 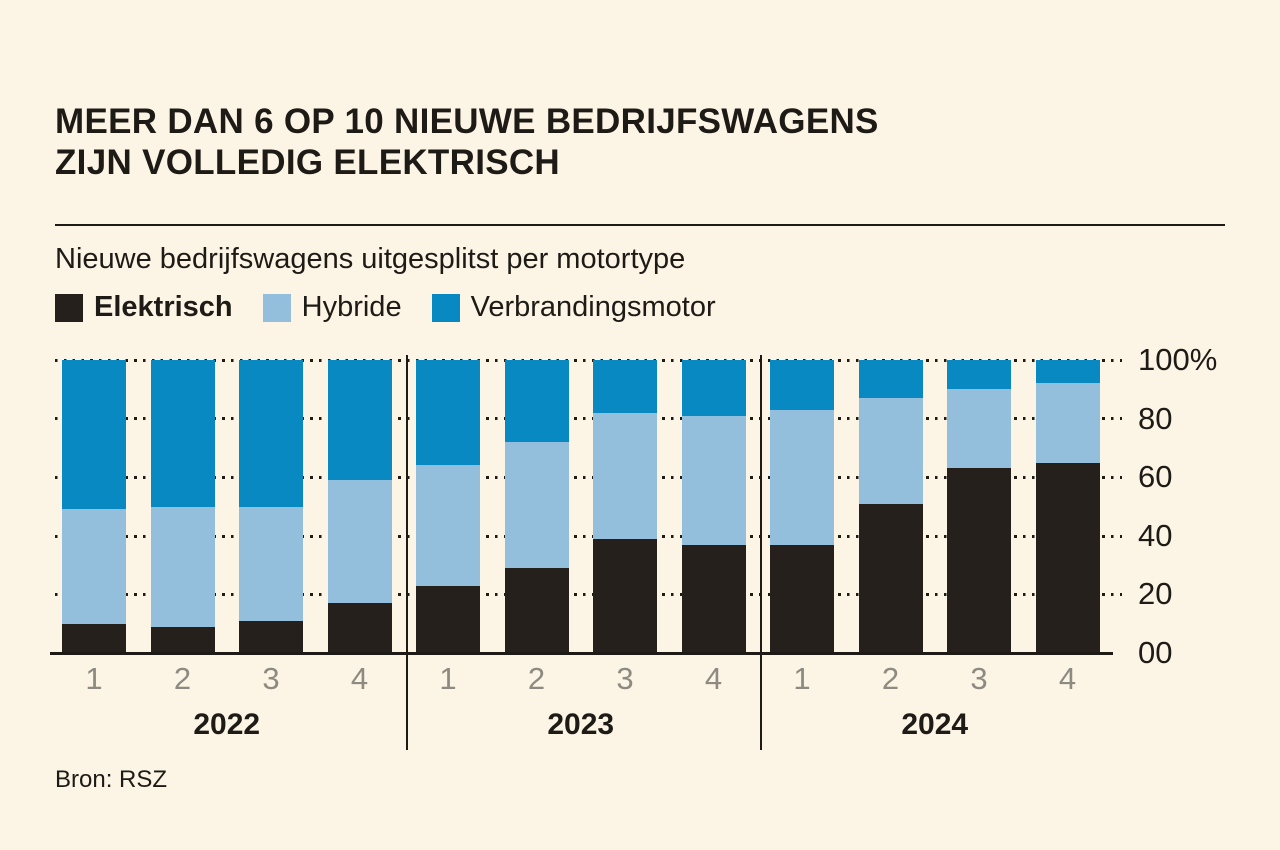 What do you see at coordinates (890, 678) in the screenshot?
I see `x-axis-quarter-label-2024-q2: 2` at bounding box center [890, 678].